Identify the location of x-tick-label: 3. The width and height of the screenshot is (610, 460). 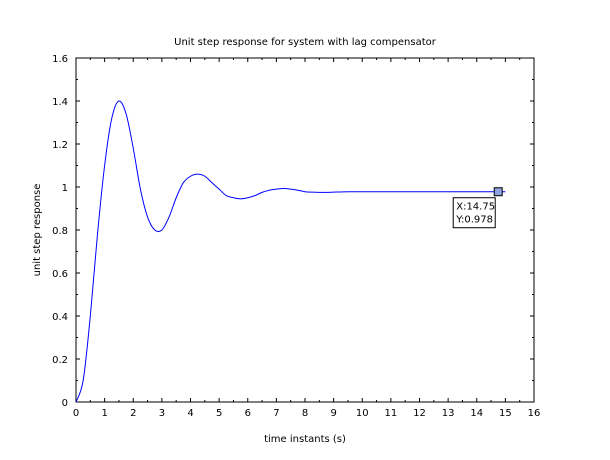
(162, 413).